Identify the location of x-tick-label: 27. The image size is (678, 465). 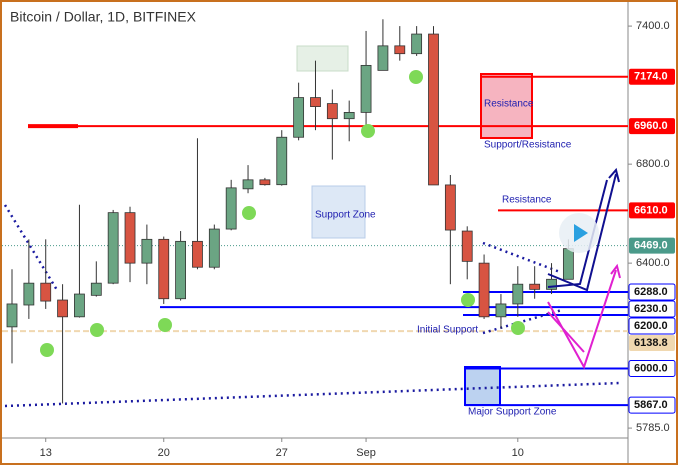
(282, 453).